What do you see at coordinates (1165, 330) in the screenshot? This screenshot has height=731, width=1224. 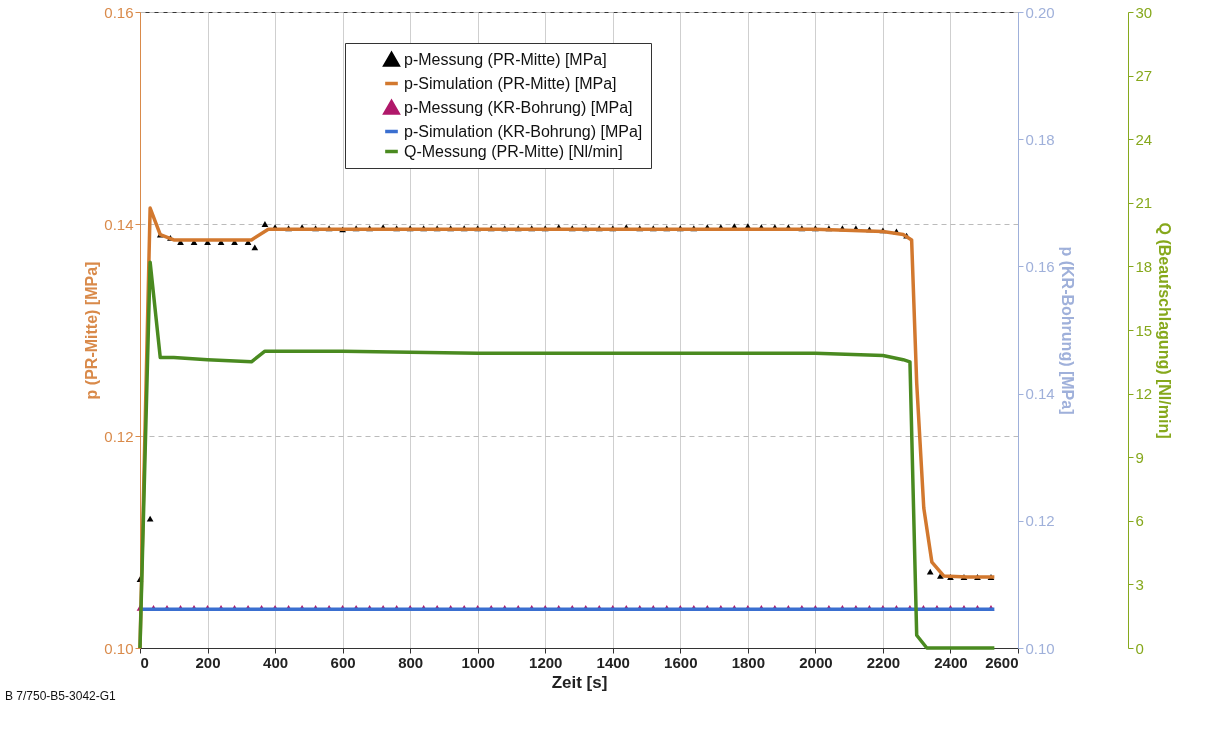 I see `y3-axis-title: Q (Beaufschlagung) [Nl/min]` at bounding box center [1165, 330].